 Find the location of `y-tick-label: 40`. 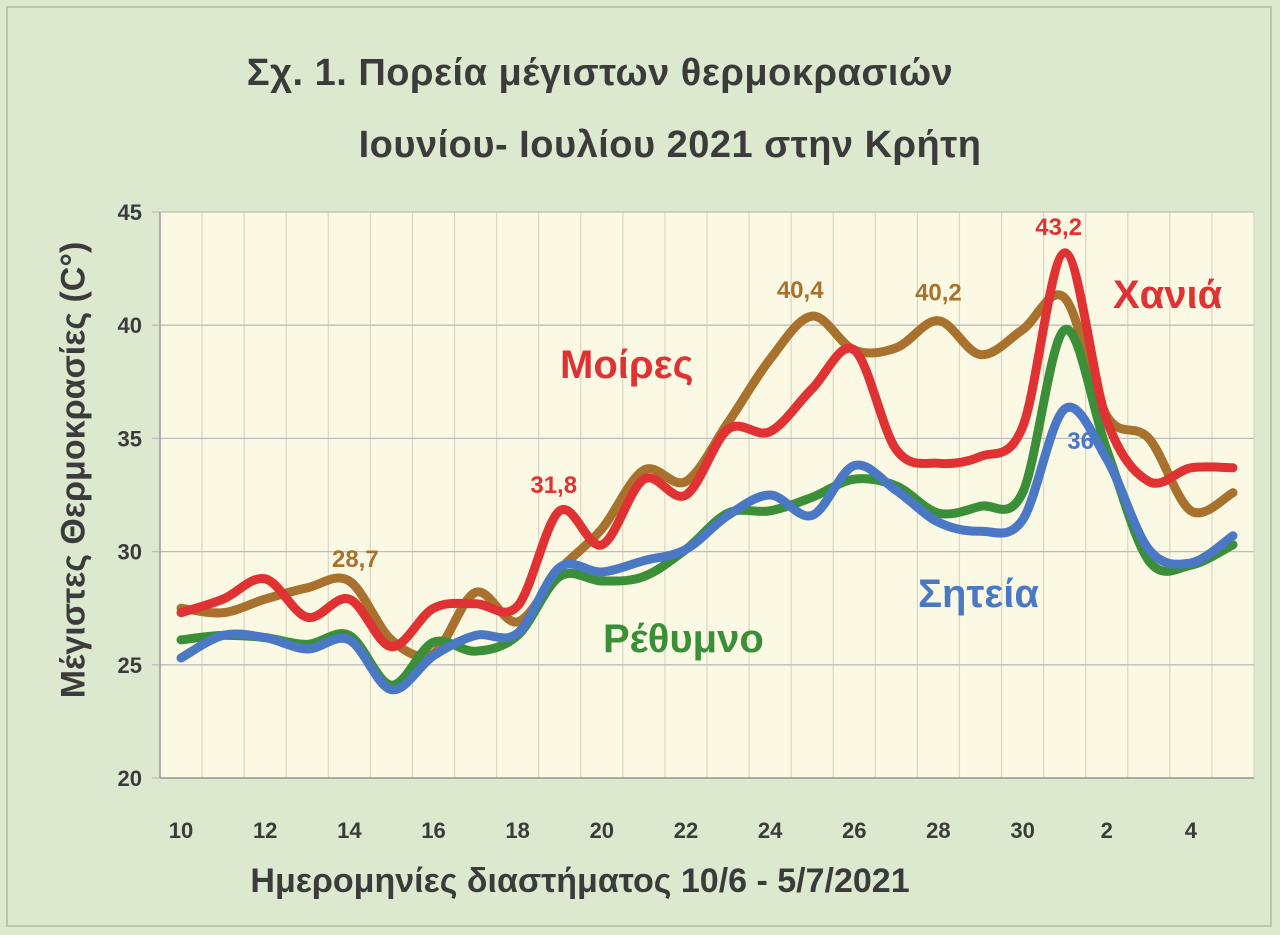

y-tick-label: 40 is located at coordinates (130, 325).